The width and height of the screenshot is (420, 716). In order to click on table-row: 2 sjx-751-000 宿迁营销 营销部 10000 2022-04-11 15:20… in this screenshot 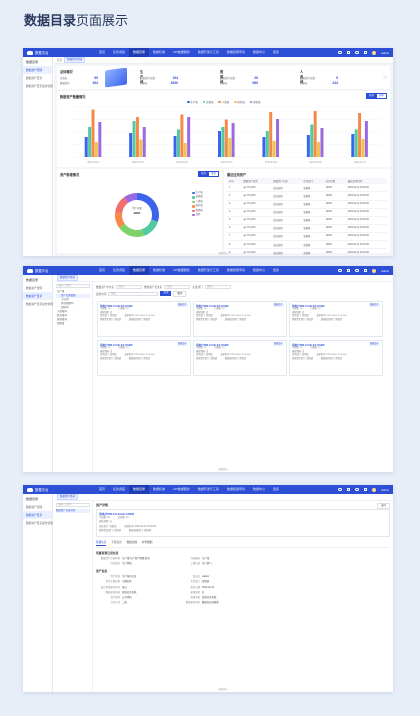, I will do `click(307, 196)`.